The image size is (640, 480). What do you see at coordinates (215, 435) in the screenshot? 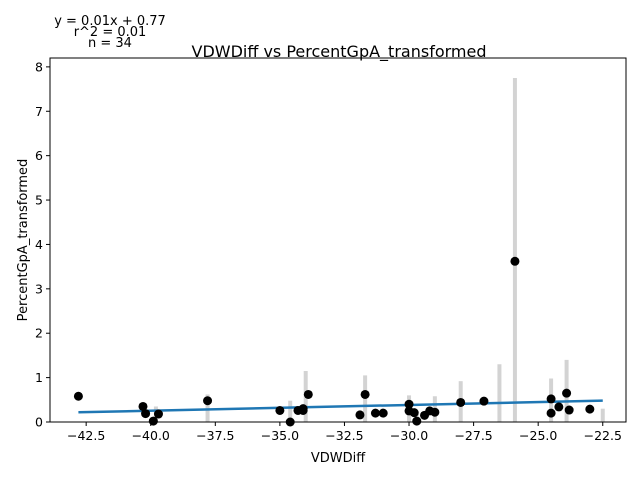
I see `x-tick-label: −37.5` at bounding box center [215, 435].